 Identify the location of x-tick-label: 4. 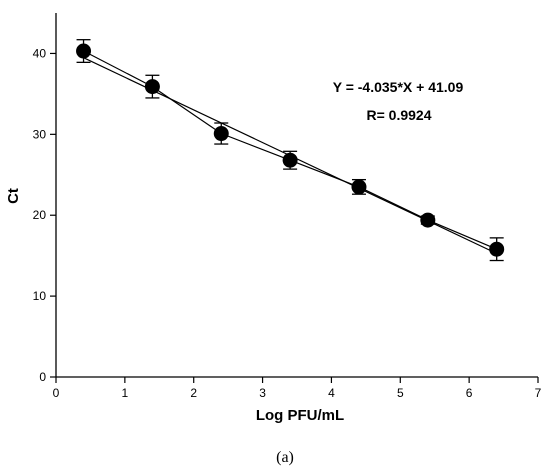
(331, 393).